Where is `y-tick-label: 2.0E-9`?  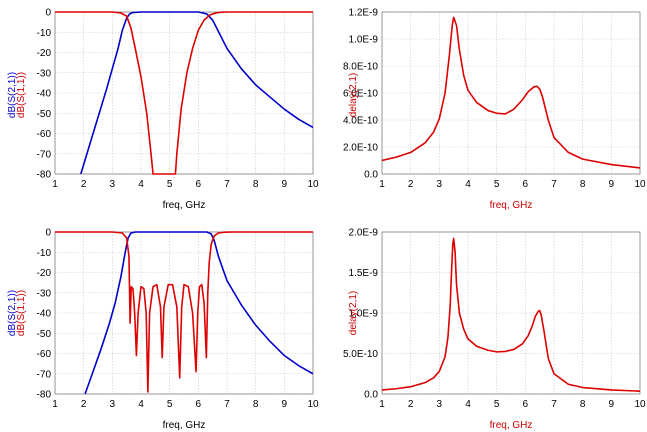
y-tick-label: 2.0E-9 is located at coordinates (364, 233).